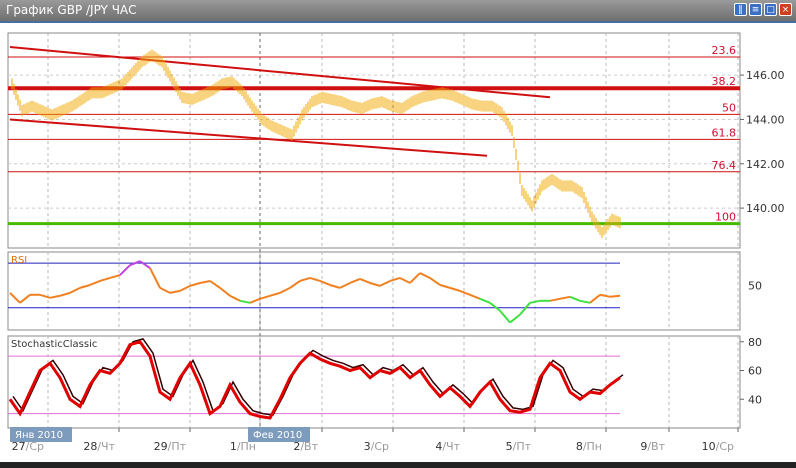 This screenshot has width=796, height=468. What do you see at coordinates (755, 399) in the screenshot?
I see `y-tick-label: 40` at bounding box center [755, 399].